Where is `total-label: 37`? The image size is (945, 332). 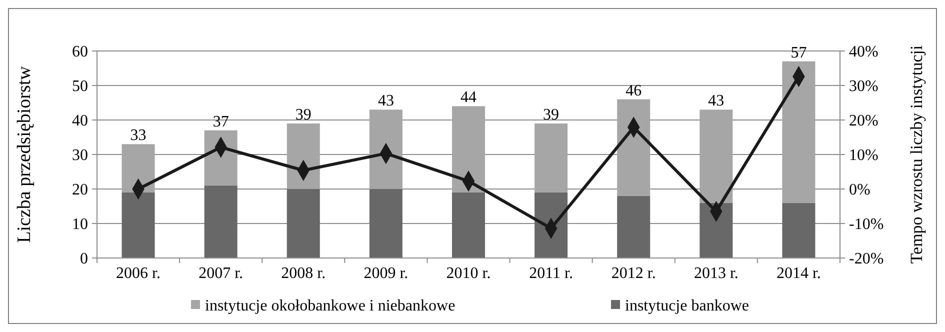 total-label: 37 is located at coordinates (220, 121).